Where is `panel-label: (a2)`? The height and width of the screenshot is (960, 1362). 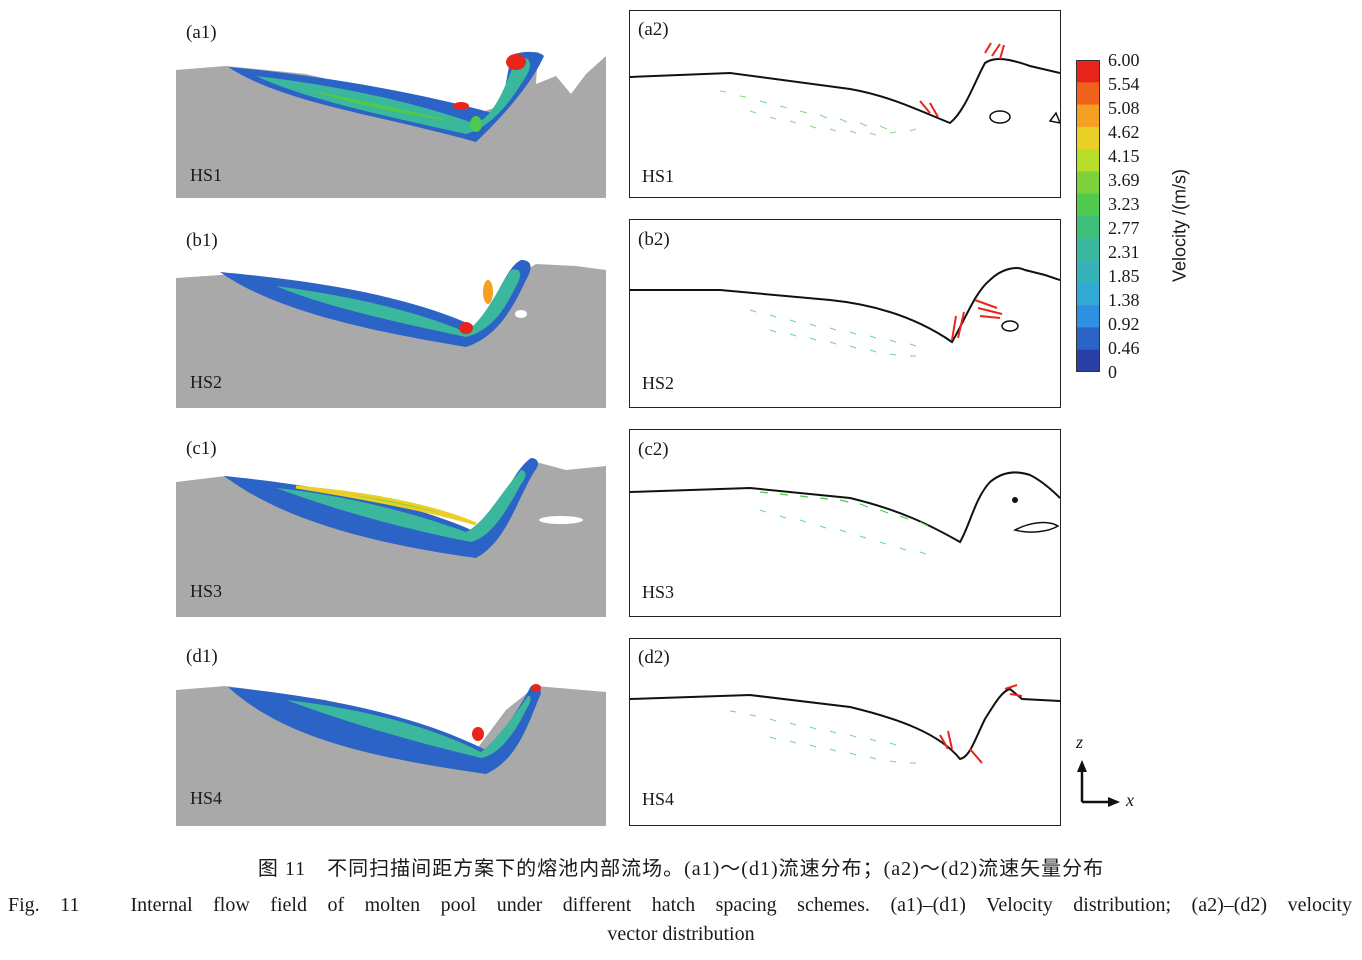 panel-label: (a2) is located at coordinates (653, 29).